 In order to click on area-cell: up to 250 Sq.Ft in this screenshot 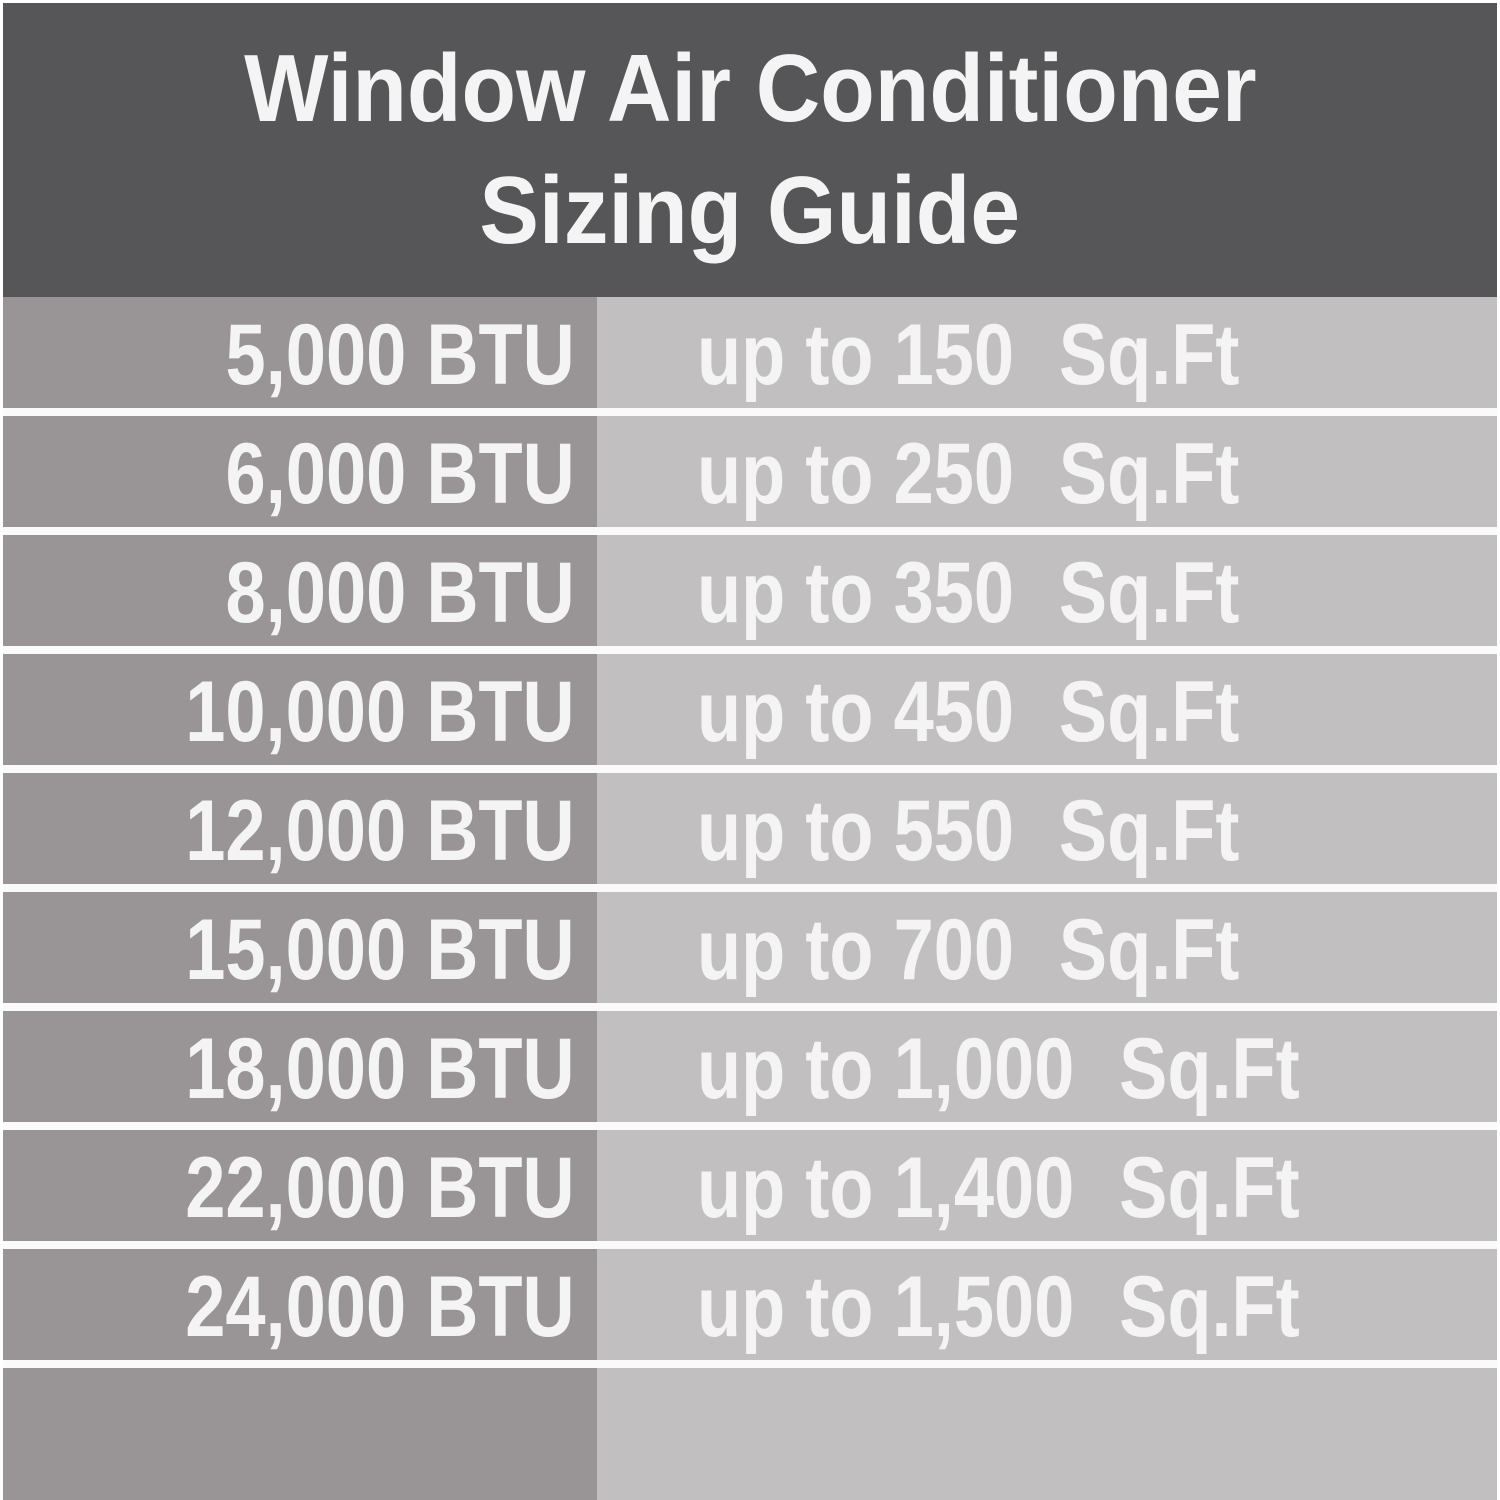, I will do `click(1047, 471)`.